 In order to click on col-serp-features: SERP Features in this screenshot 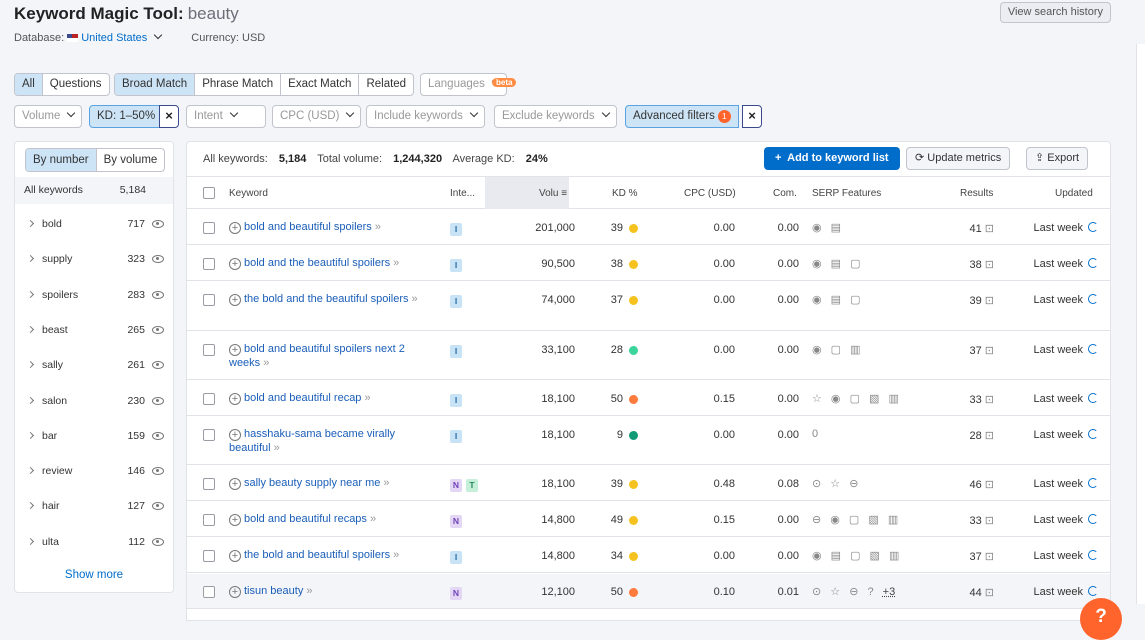, I will do `click(847, 193)`.